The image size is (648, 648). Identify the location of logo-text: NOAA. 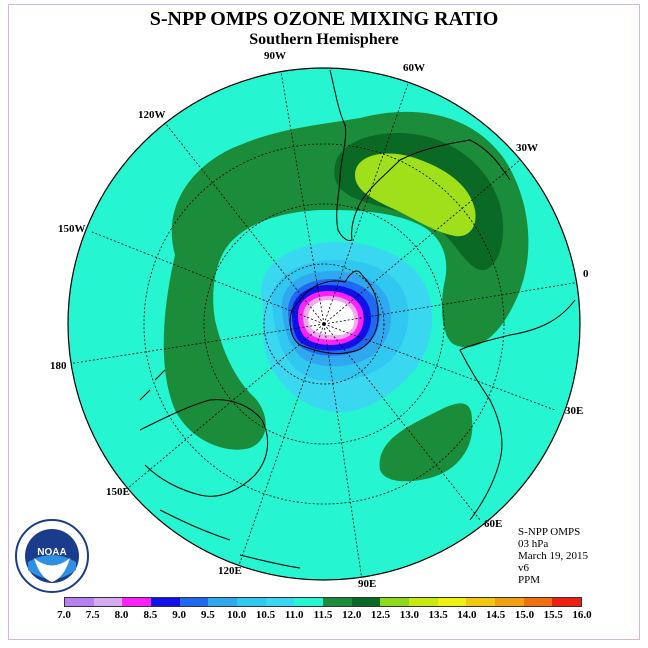
(51, 552).